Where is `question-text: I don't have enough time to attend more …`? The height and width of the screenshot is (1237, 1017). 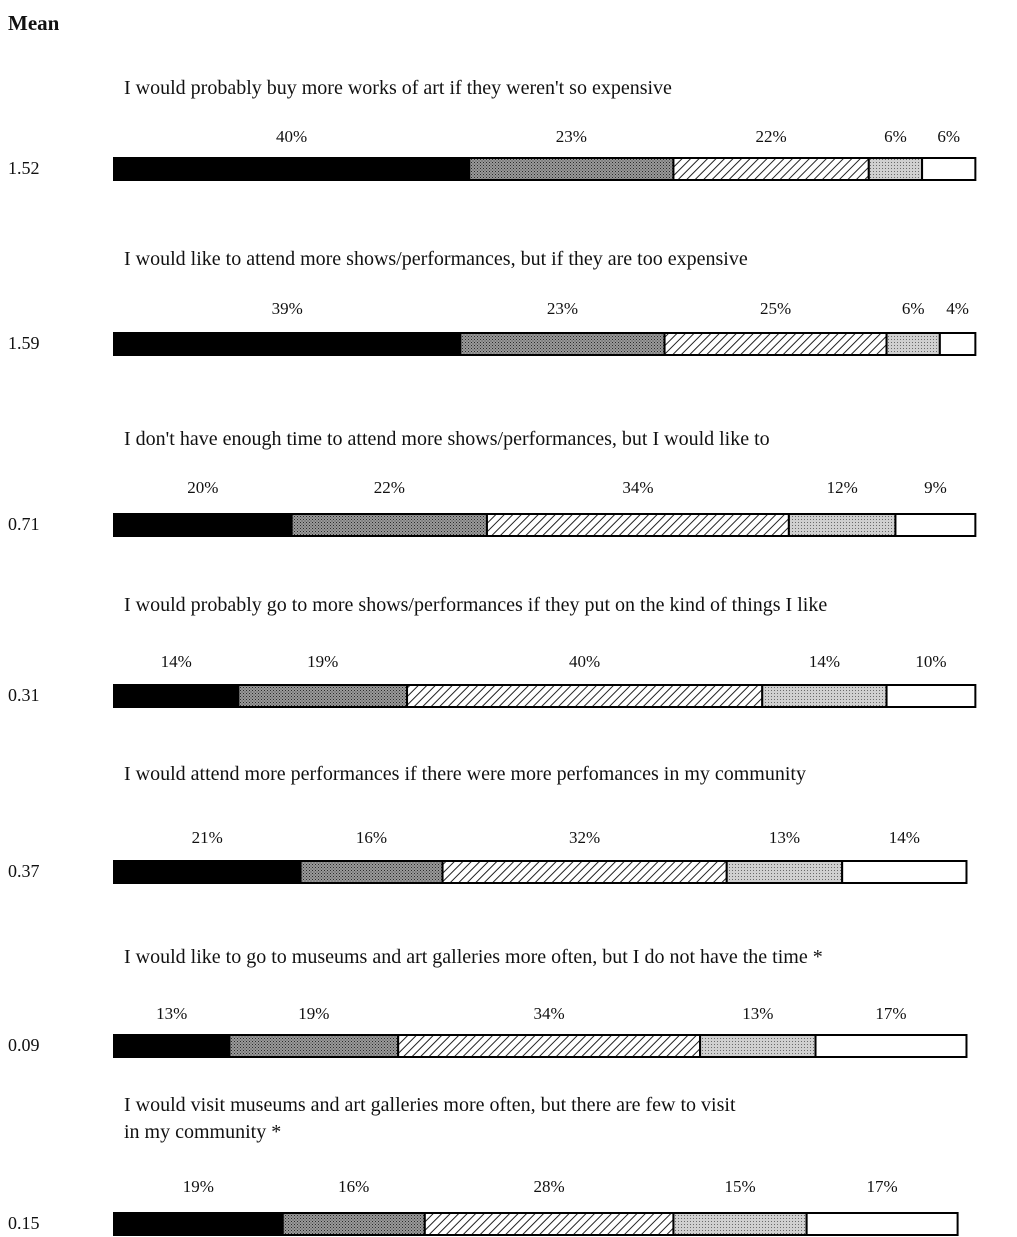 question-text: I don't have enough time to attend more … is located at coordinates (447, 439).